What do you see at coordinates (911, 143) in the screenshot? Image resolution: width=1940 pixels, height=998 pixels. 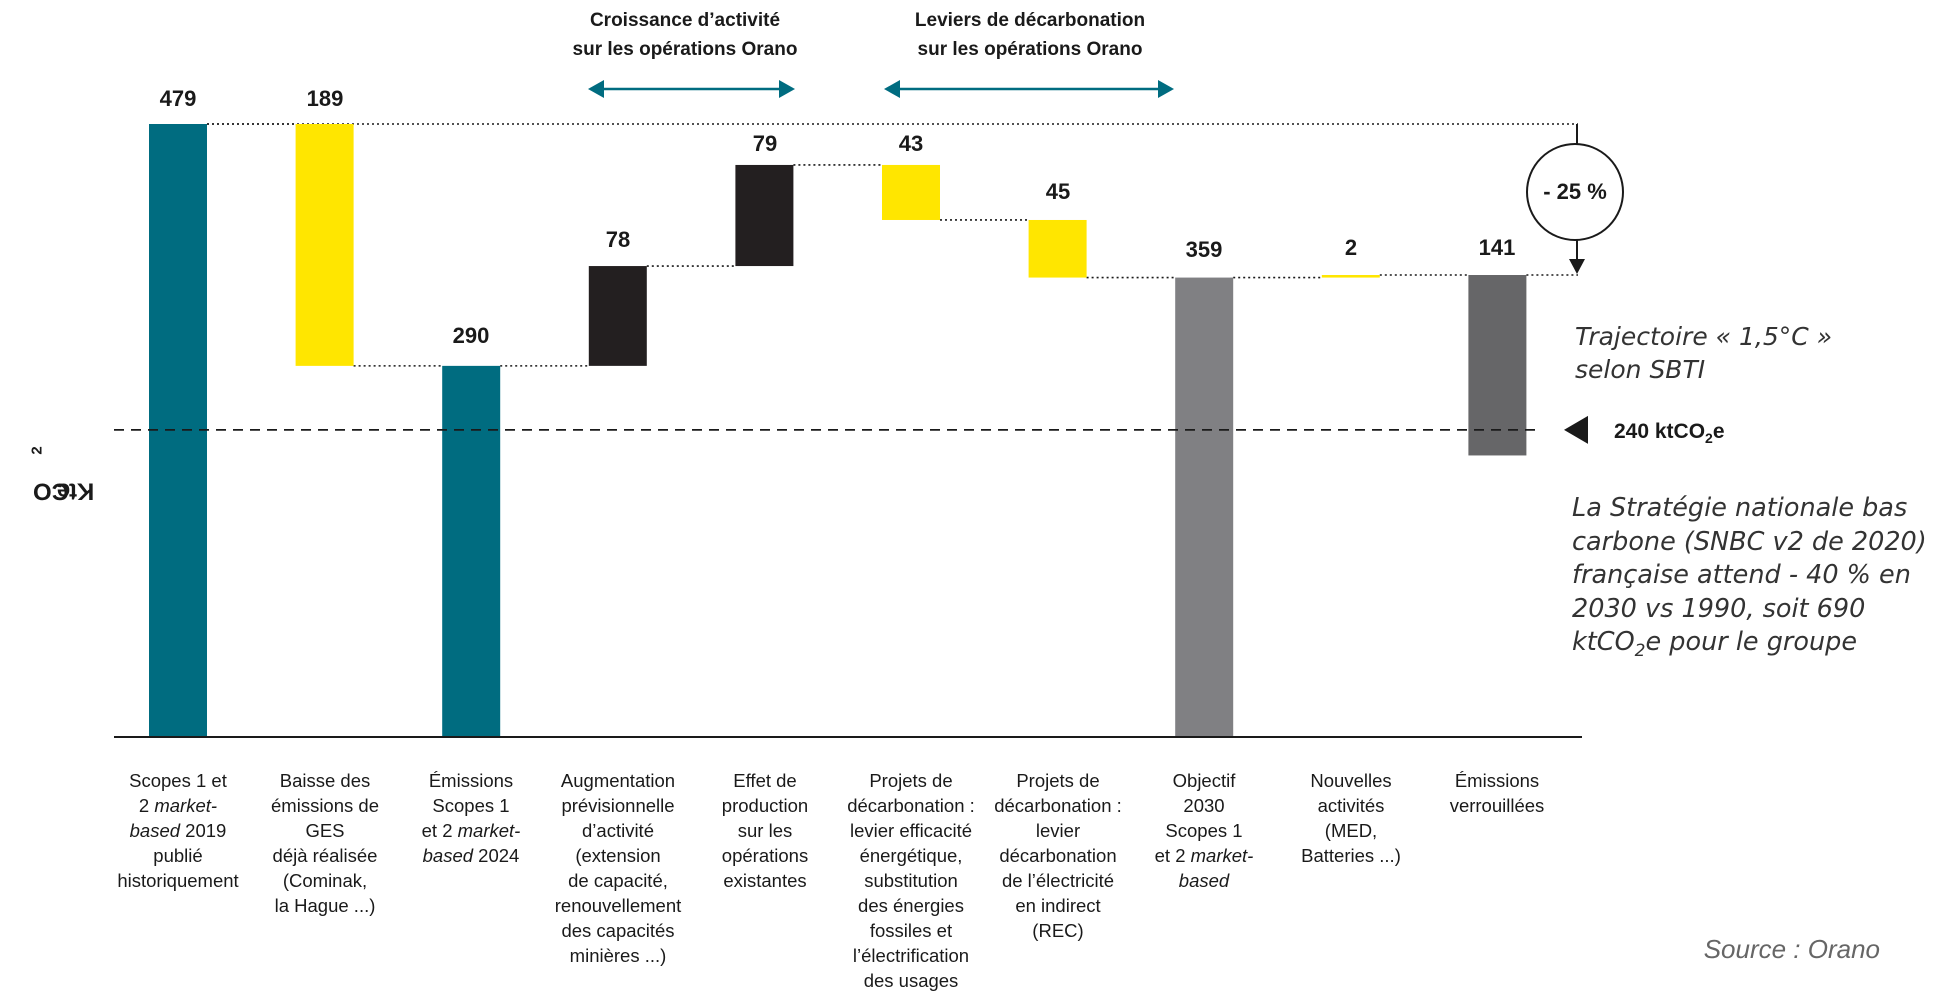 I see `value-label: 43` at bounding box center [911, 143].